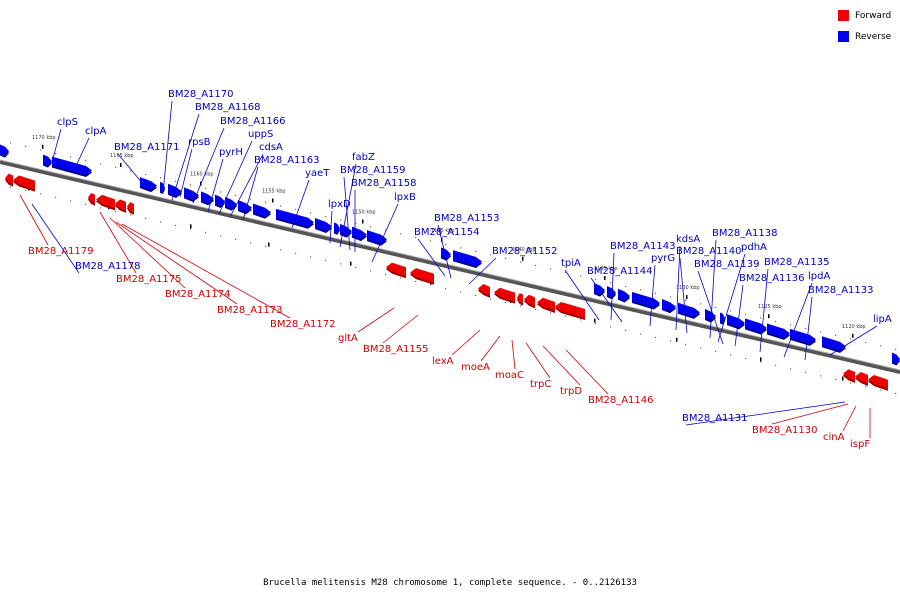 The height and width of the screenshot is (600, 900). Describe the element at coordinates (396, 349) in the screenshot. I see `forward-gene-label: BM28_A1155` at that location.